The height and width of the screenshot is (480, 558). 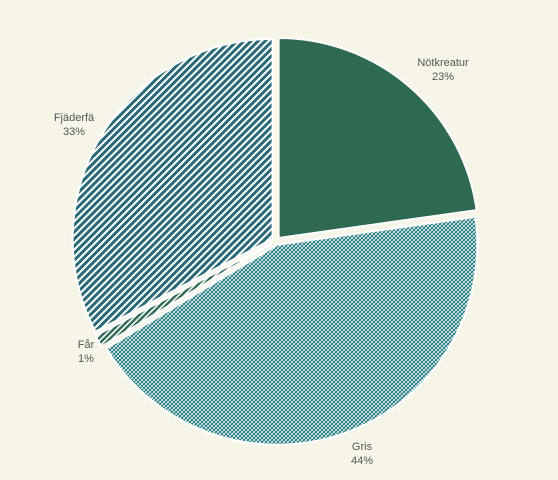 I want to click on slice-label-nötkreatur: Nötkreatur 23%, so click(x=442, y=70).